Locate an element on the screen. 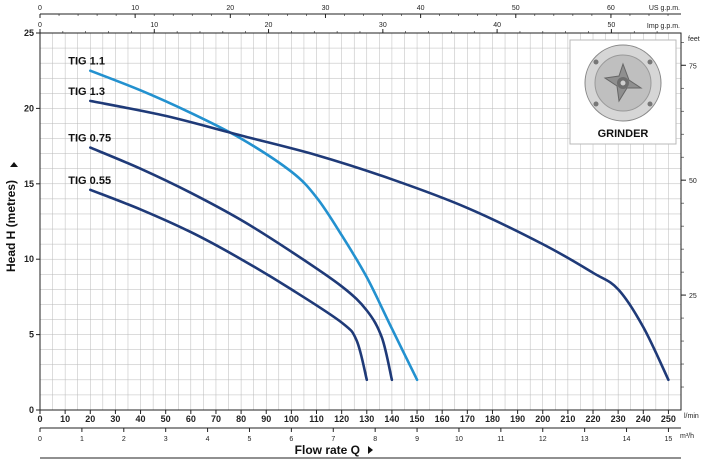 This screenshot has height=461, width=704. m3h-unit-label: m³/h is located at coordinates (687, 436).